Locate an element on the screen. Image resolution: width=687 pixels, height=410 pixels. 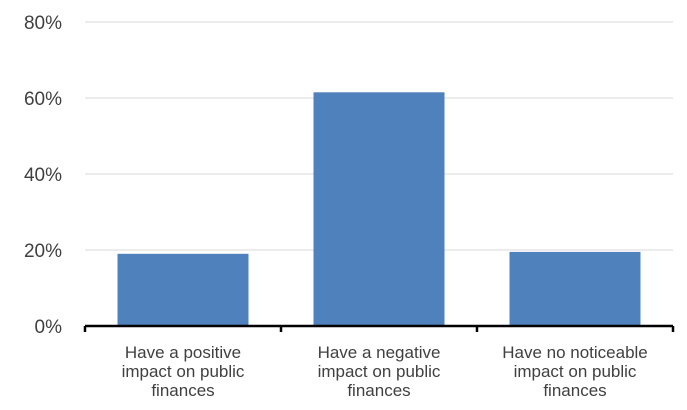
x-category-label-line: Have a positive is located at coordinates (183, 352).